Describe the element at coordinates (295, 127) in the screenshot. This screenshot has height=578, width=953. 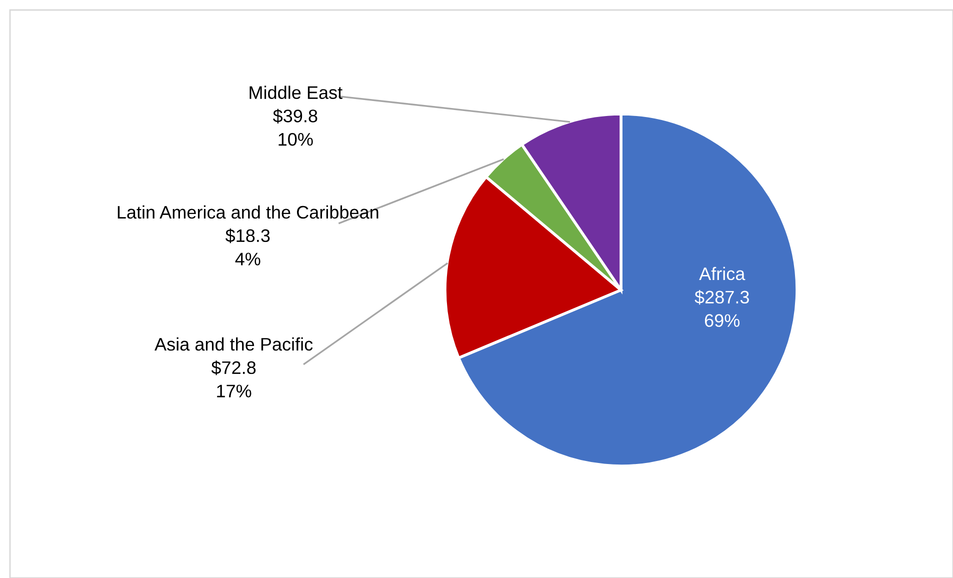
I see `data-label: $39.8 10%` at that location.